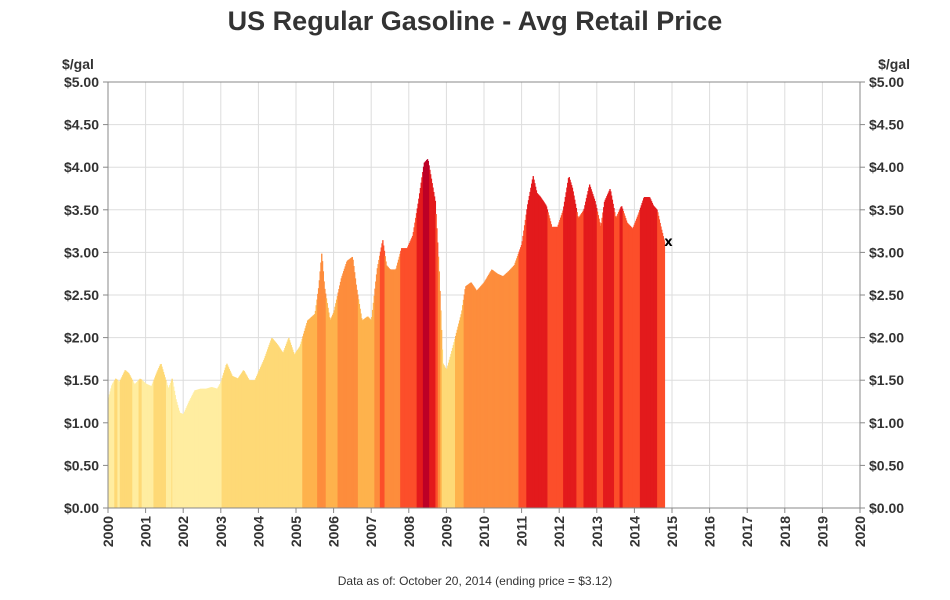 The width and height of the screenshot is (950, 600). Describe the element at coordinates (894, 64) in the screenshot. I see `y-unit-label-right: $/gal` at that location.